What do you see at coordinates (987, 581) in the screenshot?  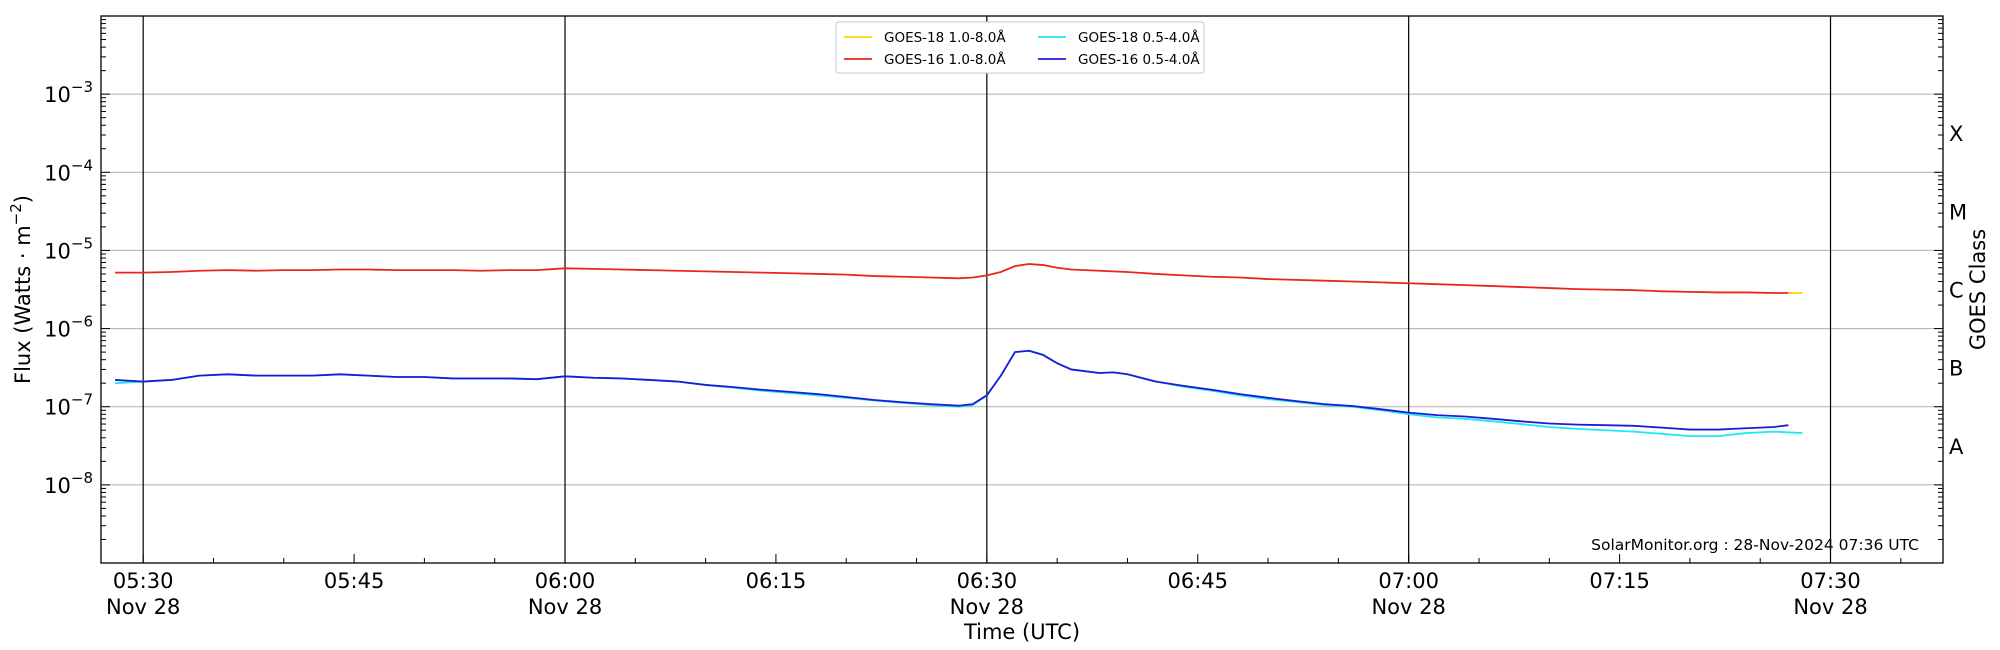 I see `x-tick-label: 06:30` at bounding box center [987, 581].